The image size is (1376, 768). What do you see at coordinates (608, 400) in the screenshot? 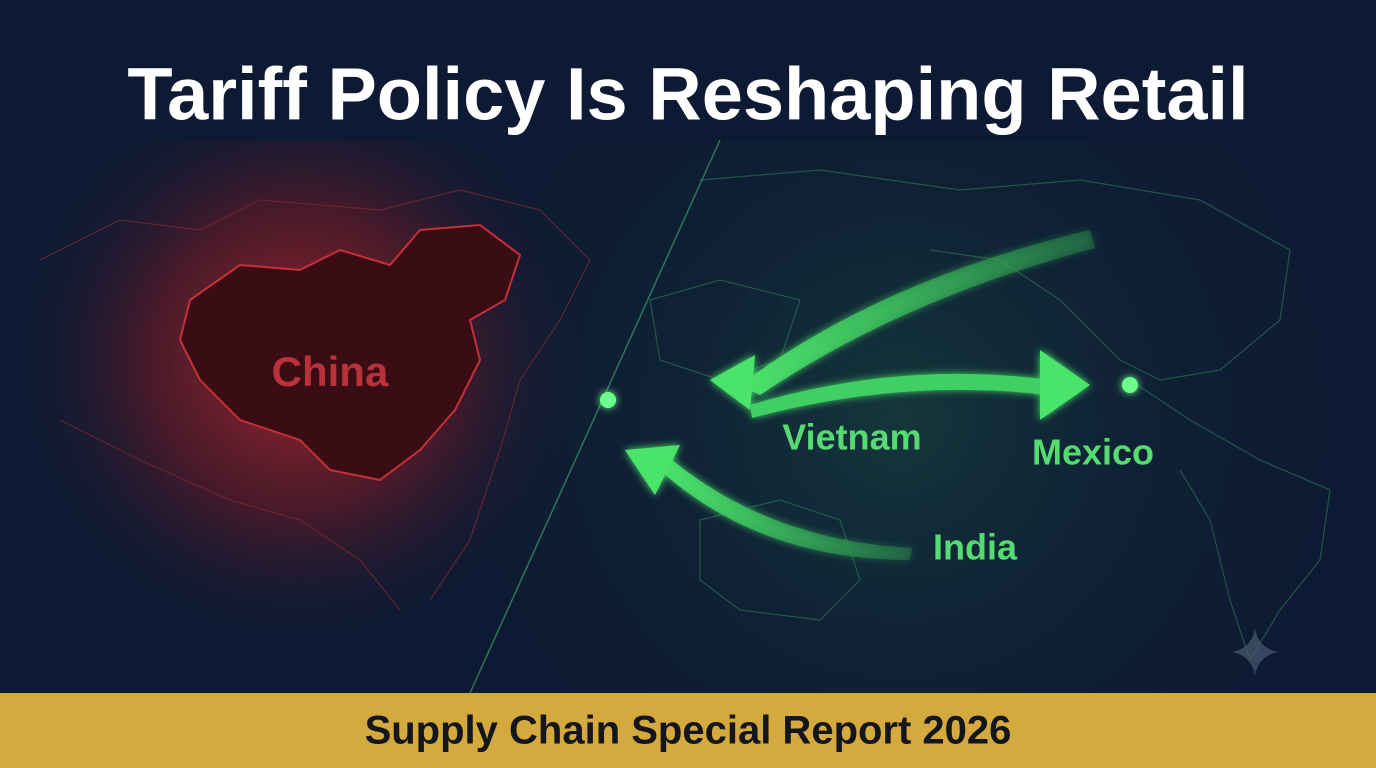
I see `india-glow` at bounding box center [608, 400].